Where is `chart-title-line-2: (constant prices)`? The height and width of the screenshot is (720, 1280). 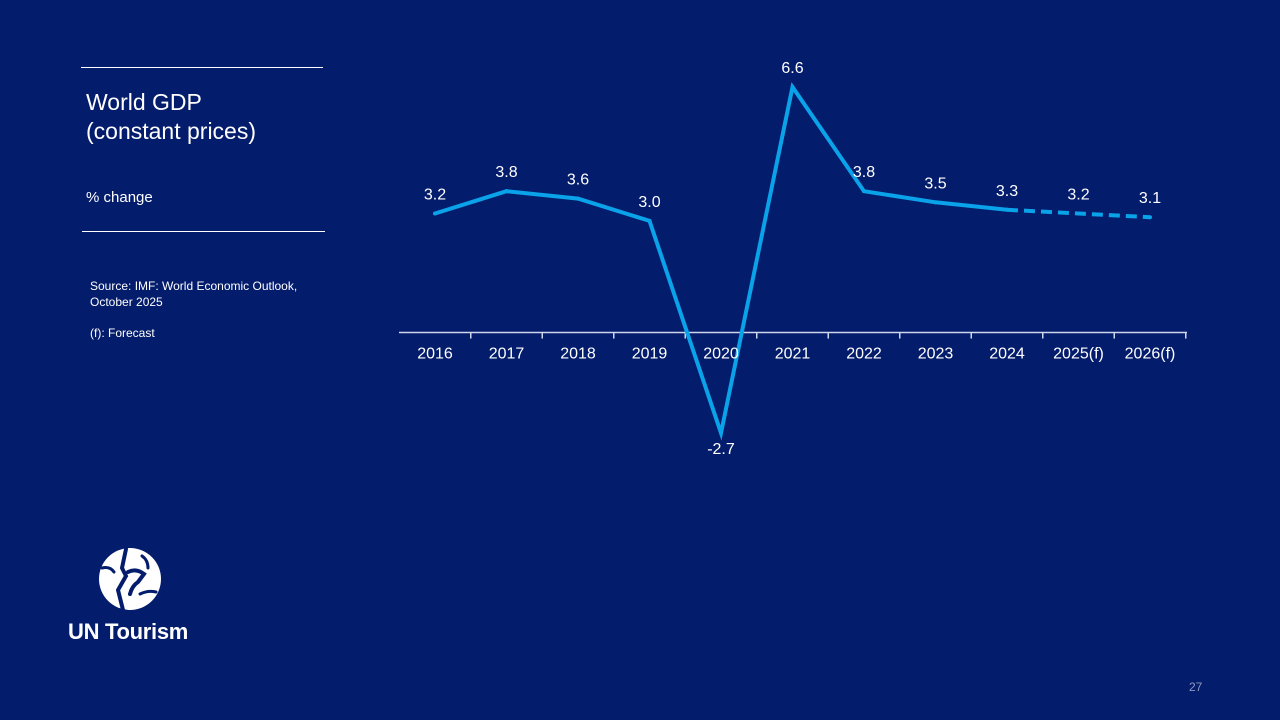
chart-title-line-2: (constant prices) is located at coordinates (171, 131).